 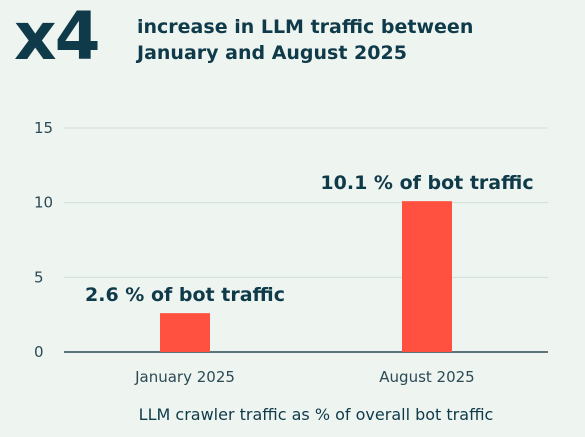 What do you see at coordinates (39, 352) in the screenshot?
I see `y-tick-label: 0` at bounding box center [39, 352].